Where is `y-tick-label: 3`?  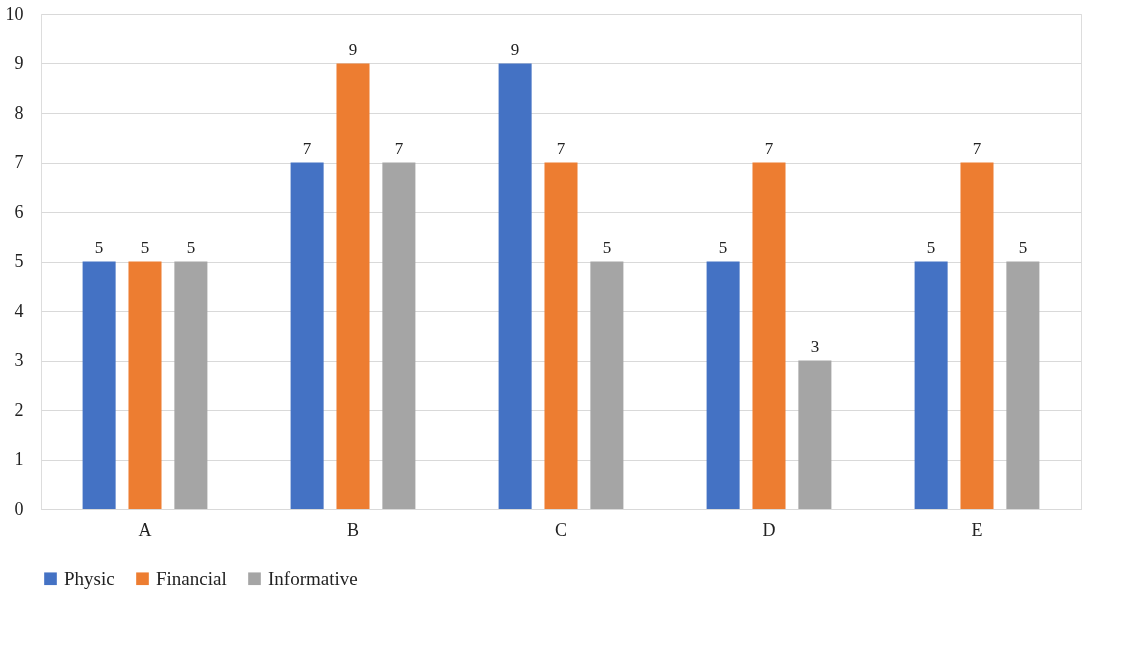
y-tick-label: 3 is located at coordinates (19, 360).